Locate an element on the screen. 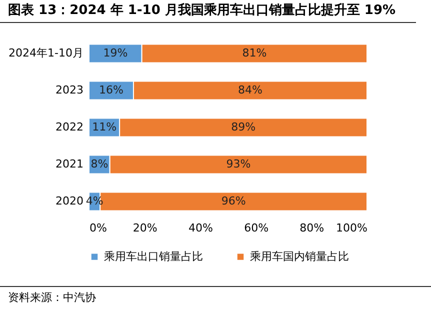 This screenshot has height=334, width=431. x-tick-label: 100% is located at coordinates (352, 228).